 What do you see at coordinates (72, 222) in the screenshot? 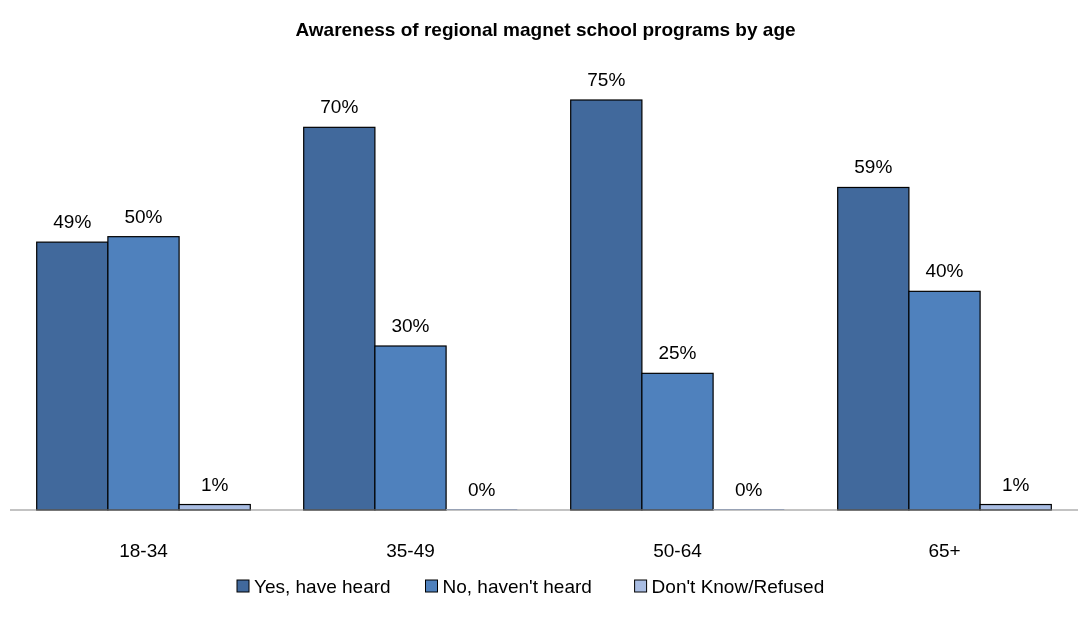
I see `data-label: 49%` at bounding box center [72, 222].